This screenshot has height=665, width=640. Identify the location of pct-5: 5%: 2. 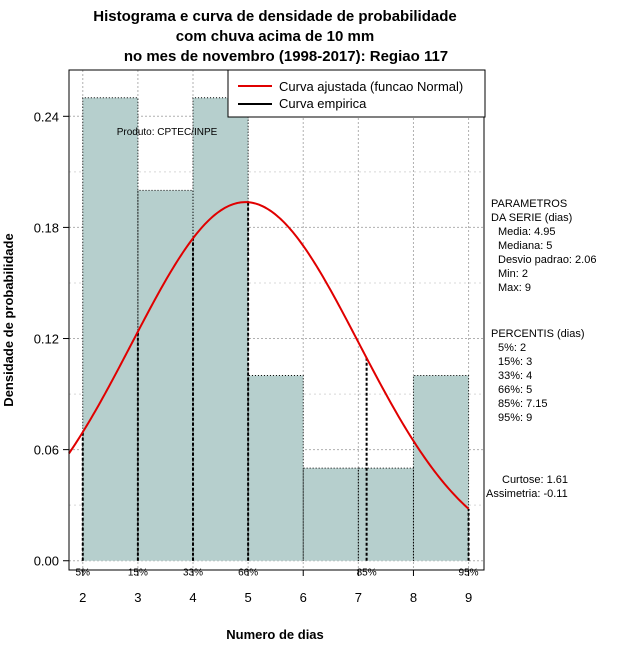
(512, 348).